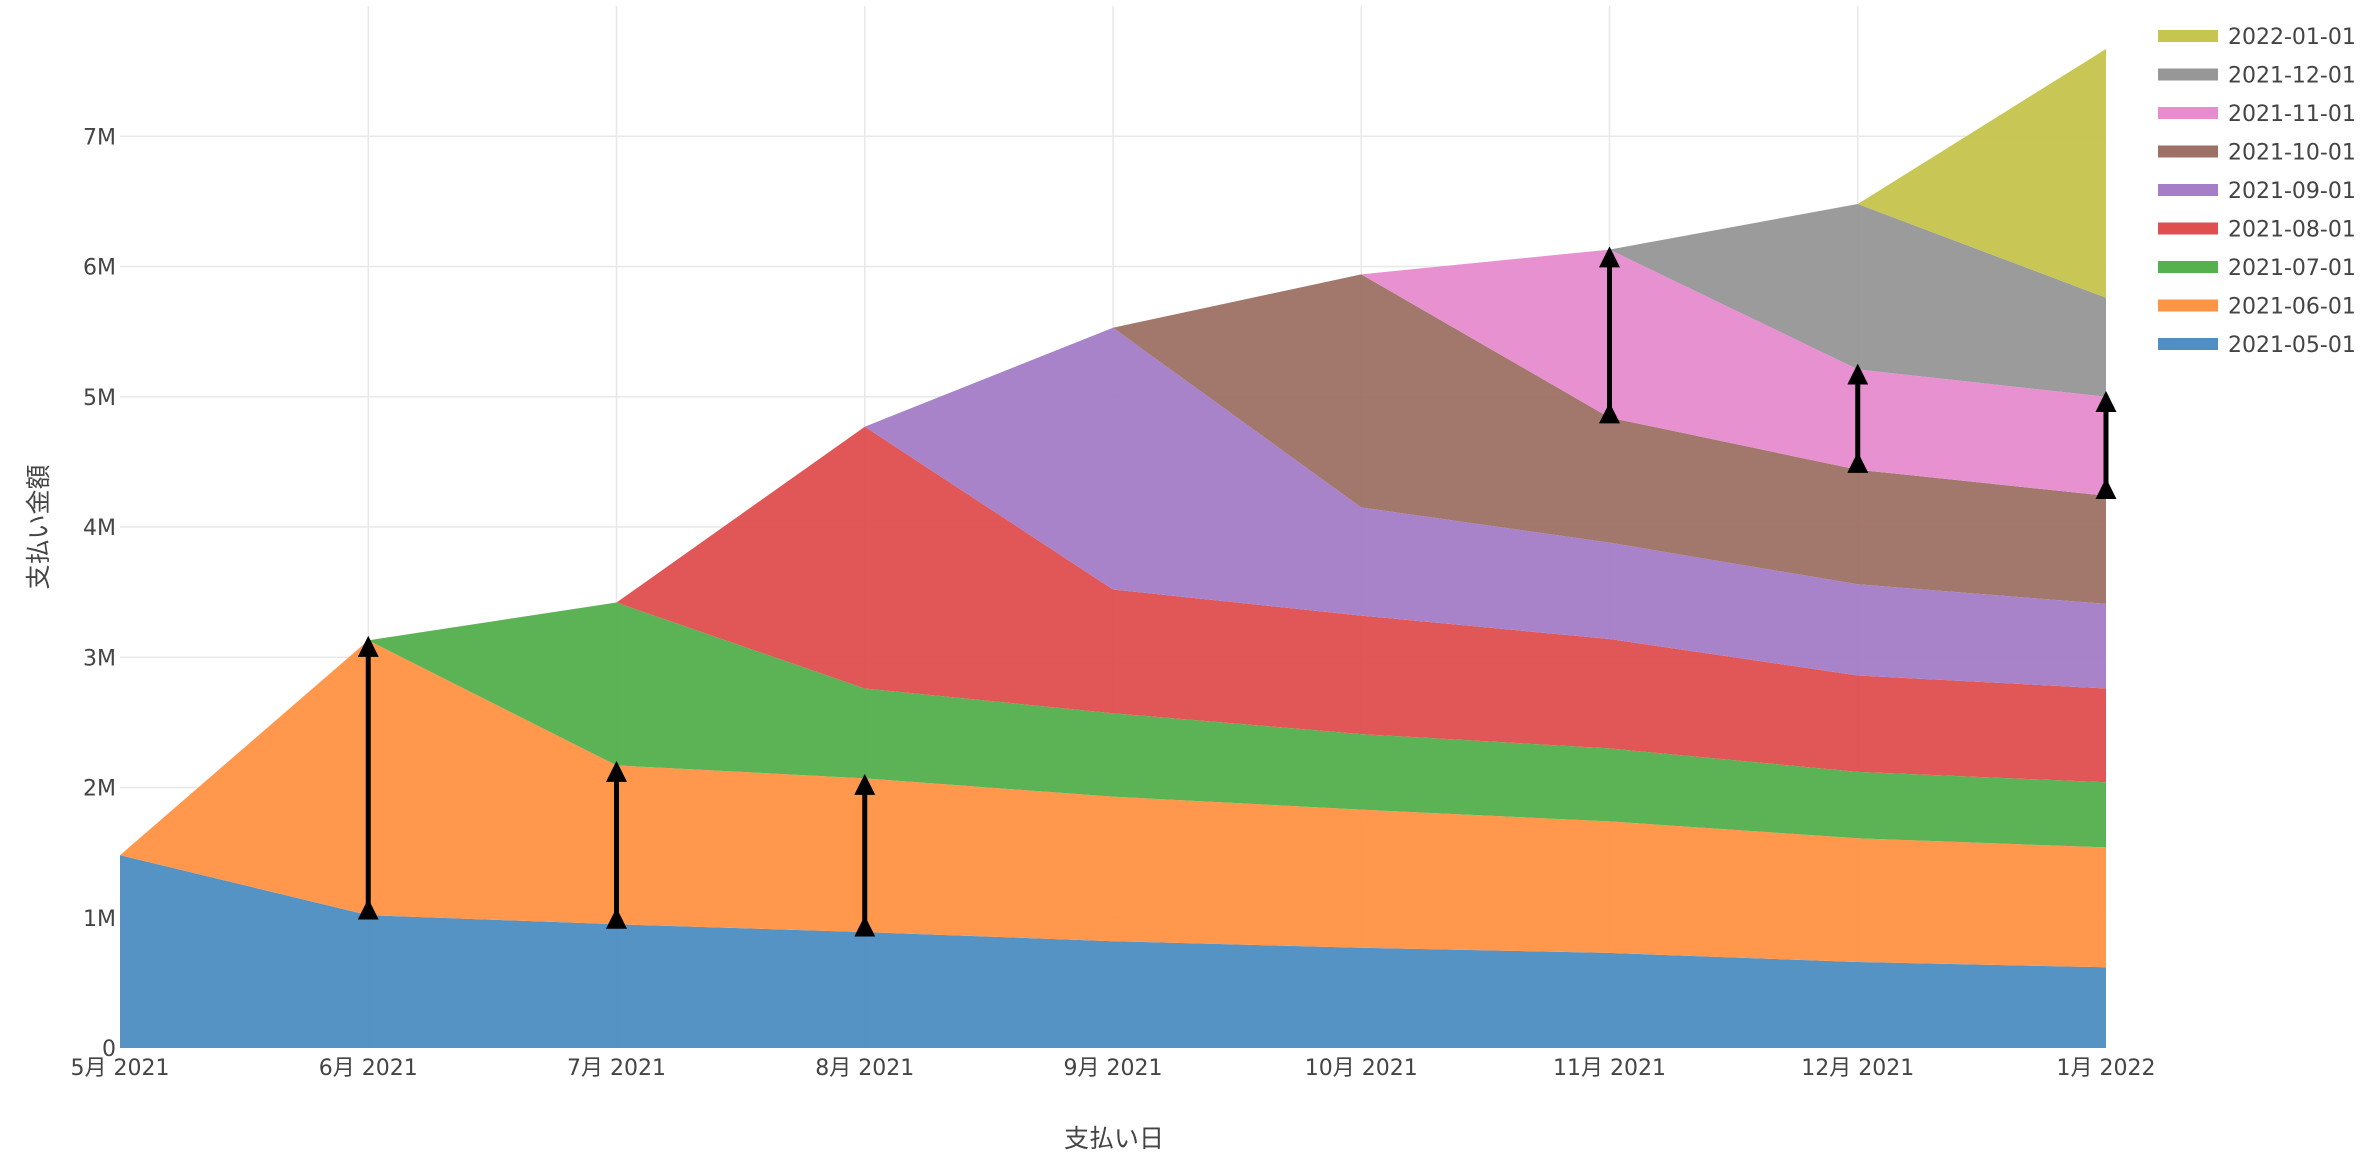 The width and height of the screenshot is (2372, 1172). What do you see at coordinates (2292, 76) in the screenshot?
I see `legend-label: 2021-12-01` at bounding box center [2292, 76].